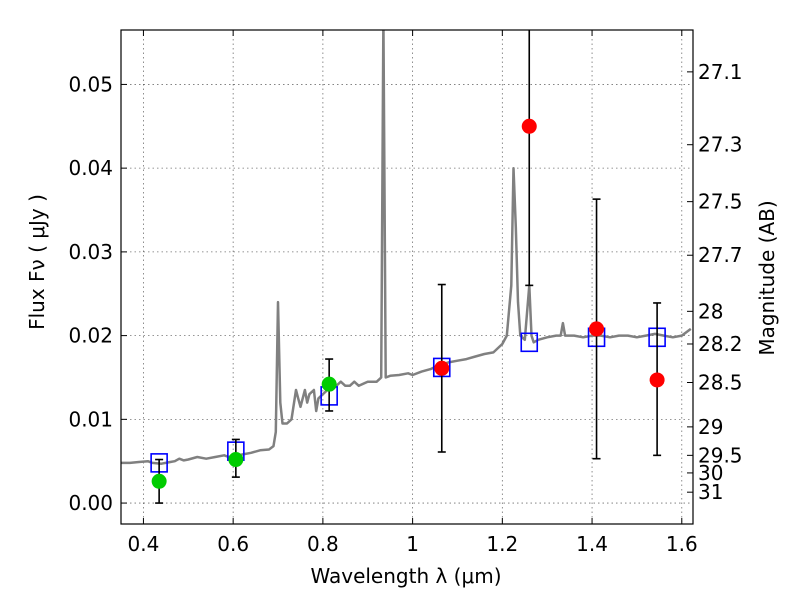 The image size is (800, 600). What do you see at coordinates (720, 344) in the screenshot?
I see `right-tick-label: 28.2` at bounding box center [720, 344].